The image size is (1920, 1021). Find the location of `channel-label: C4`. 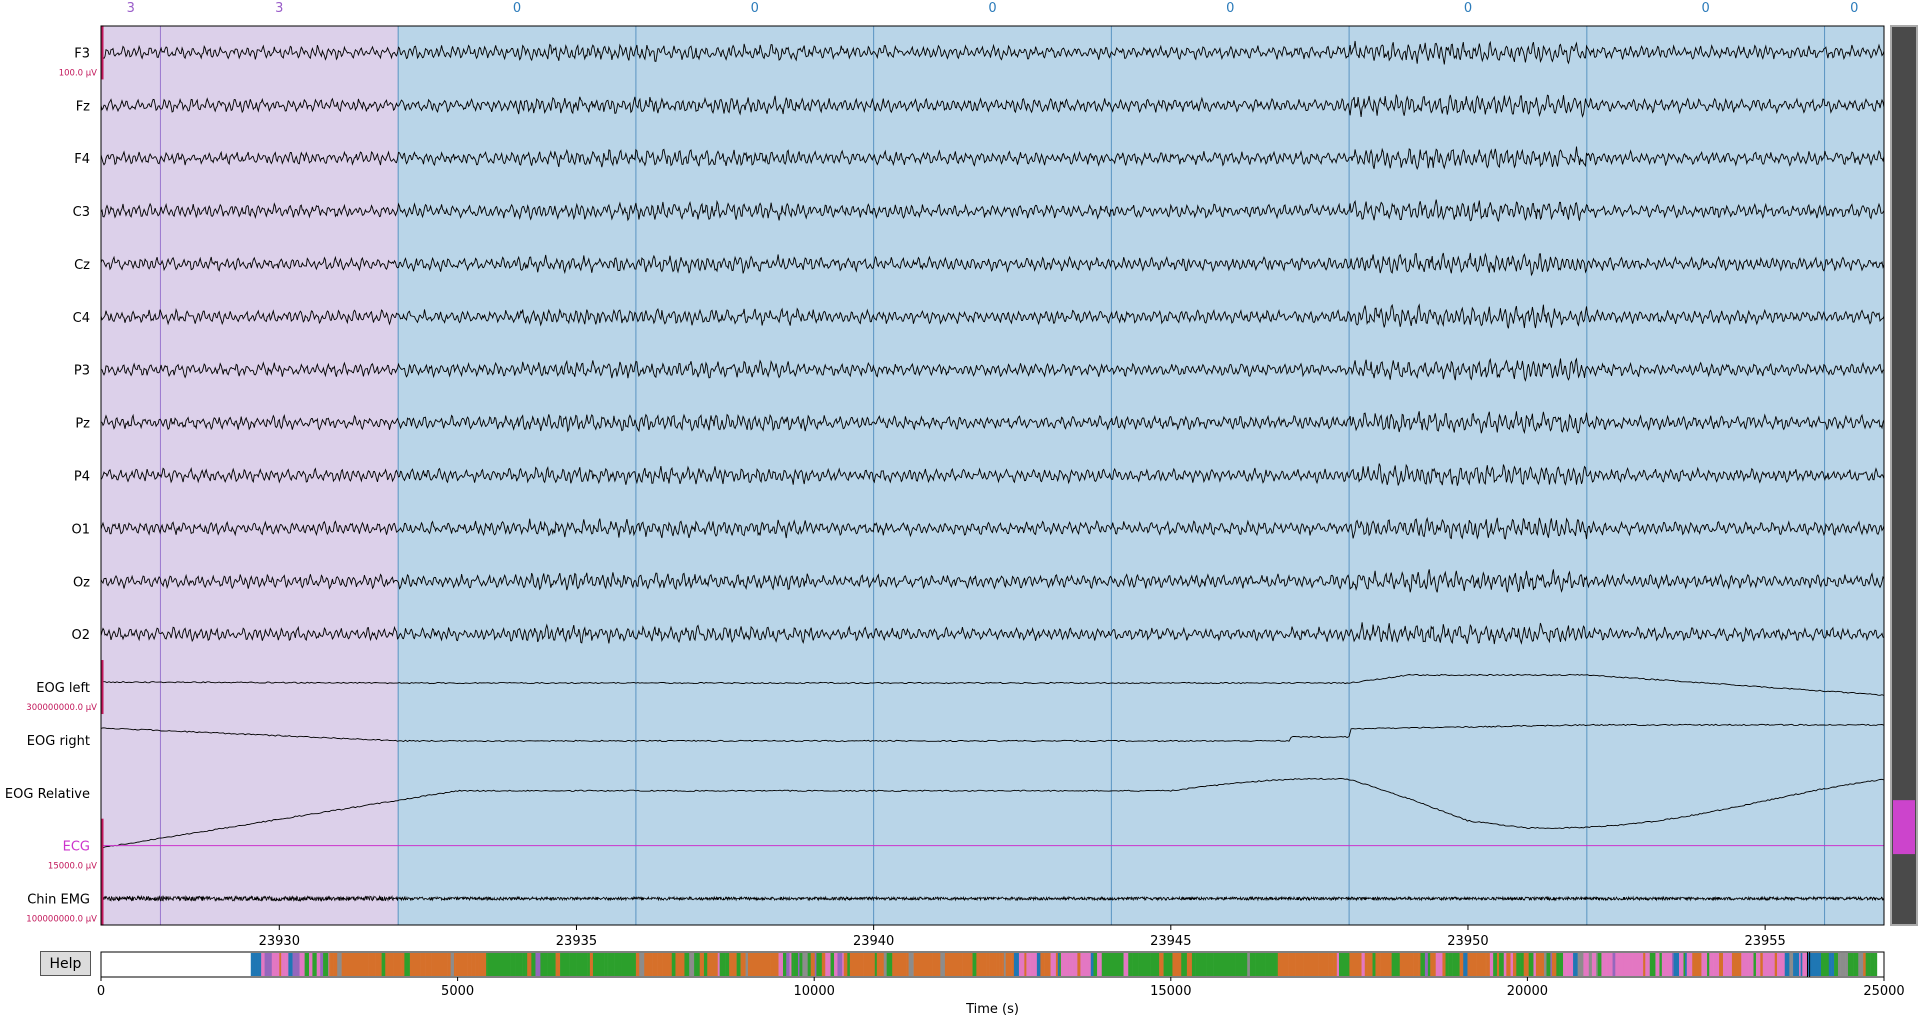

channel-label: C4 is located at coordinates (81, 318).